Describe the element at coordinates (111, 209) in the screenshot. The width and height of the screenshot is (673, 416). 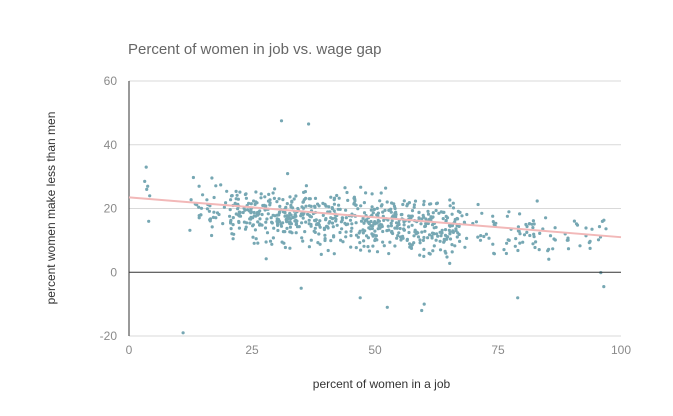
I see `y-tick-label: 20` at that location.